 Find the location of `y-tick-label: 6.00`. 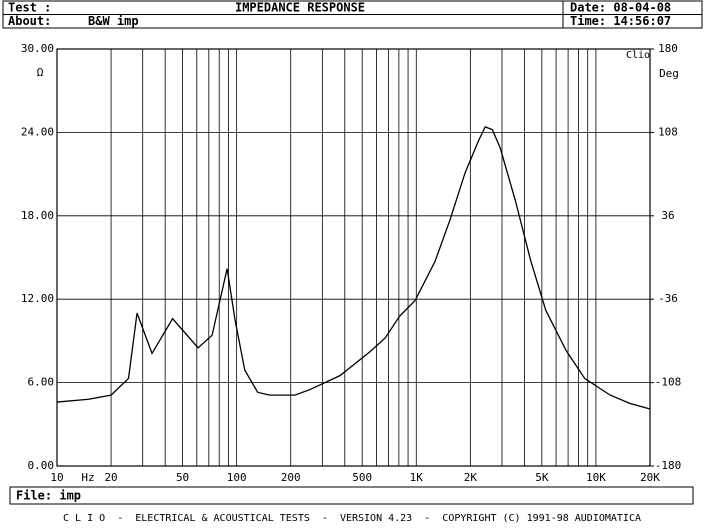

y-tick-label: 6.00 is located at coordinates (41, 382).